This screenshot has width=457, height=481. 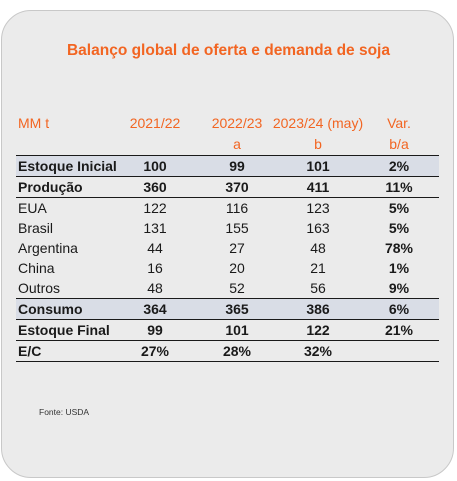 What do you see at coordinates (155, 330) in the screenshot?
I see `cell-2021-22: 99` at bounding box center [155, 330].